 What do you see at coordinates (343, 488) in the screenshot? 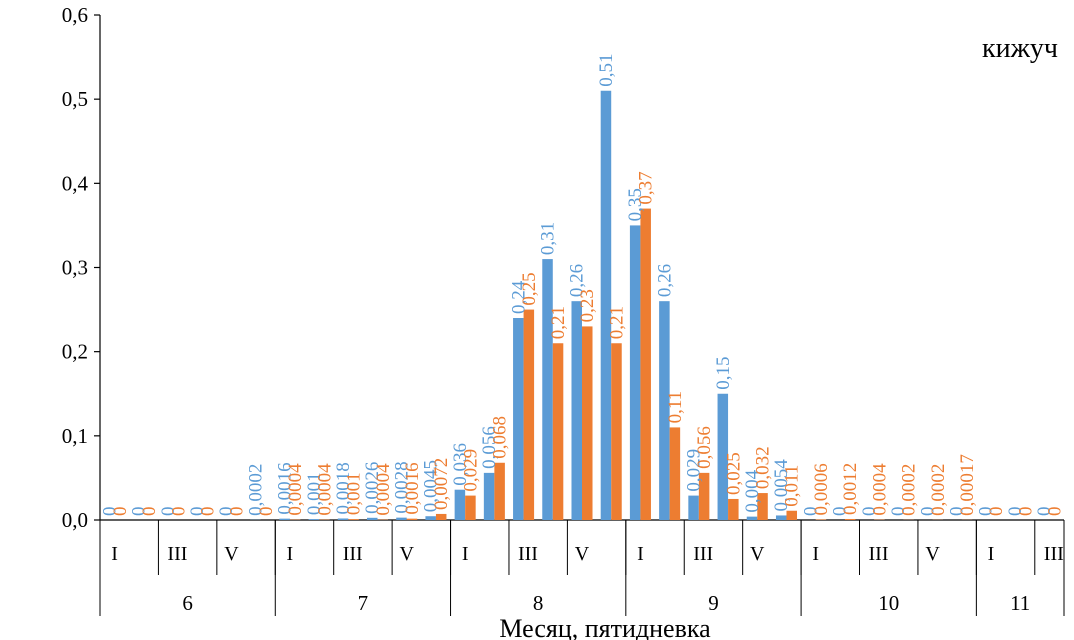
I see `data-label: 0,0018` at bounding box center [343, 488].